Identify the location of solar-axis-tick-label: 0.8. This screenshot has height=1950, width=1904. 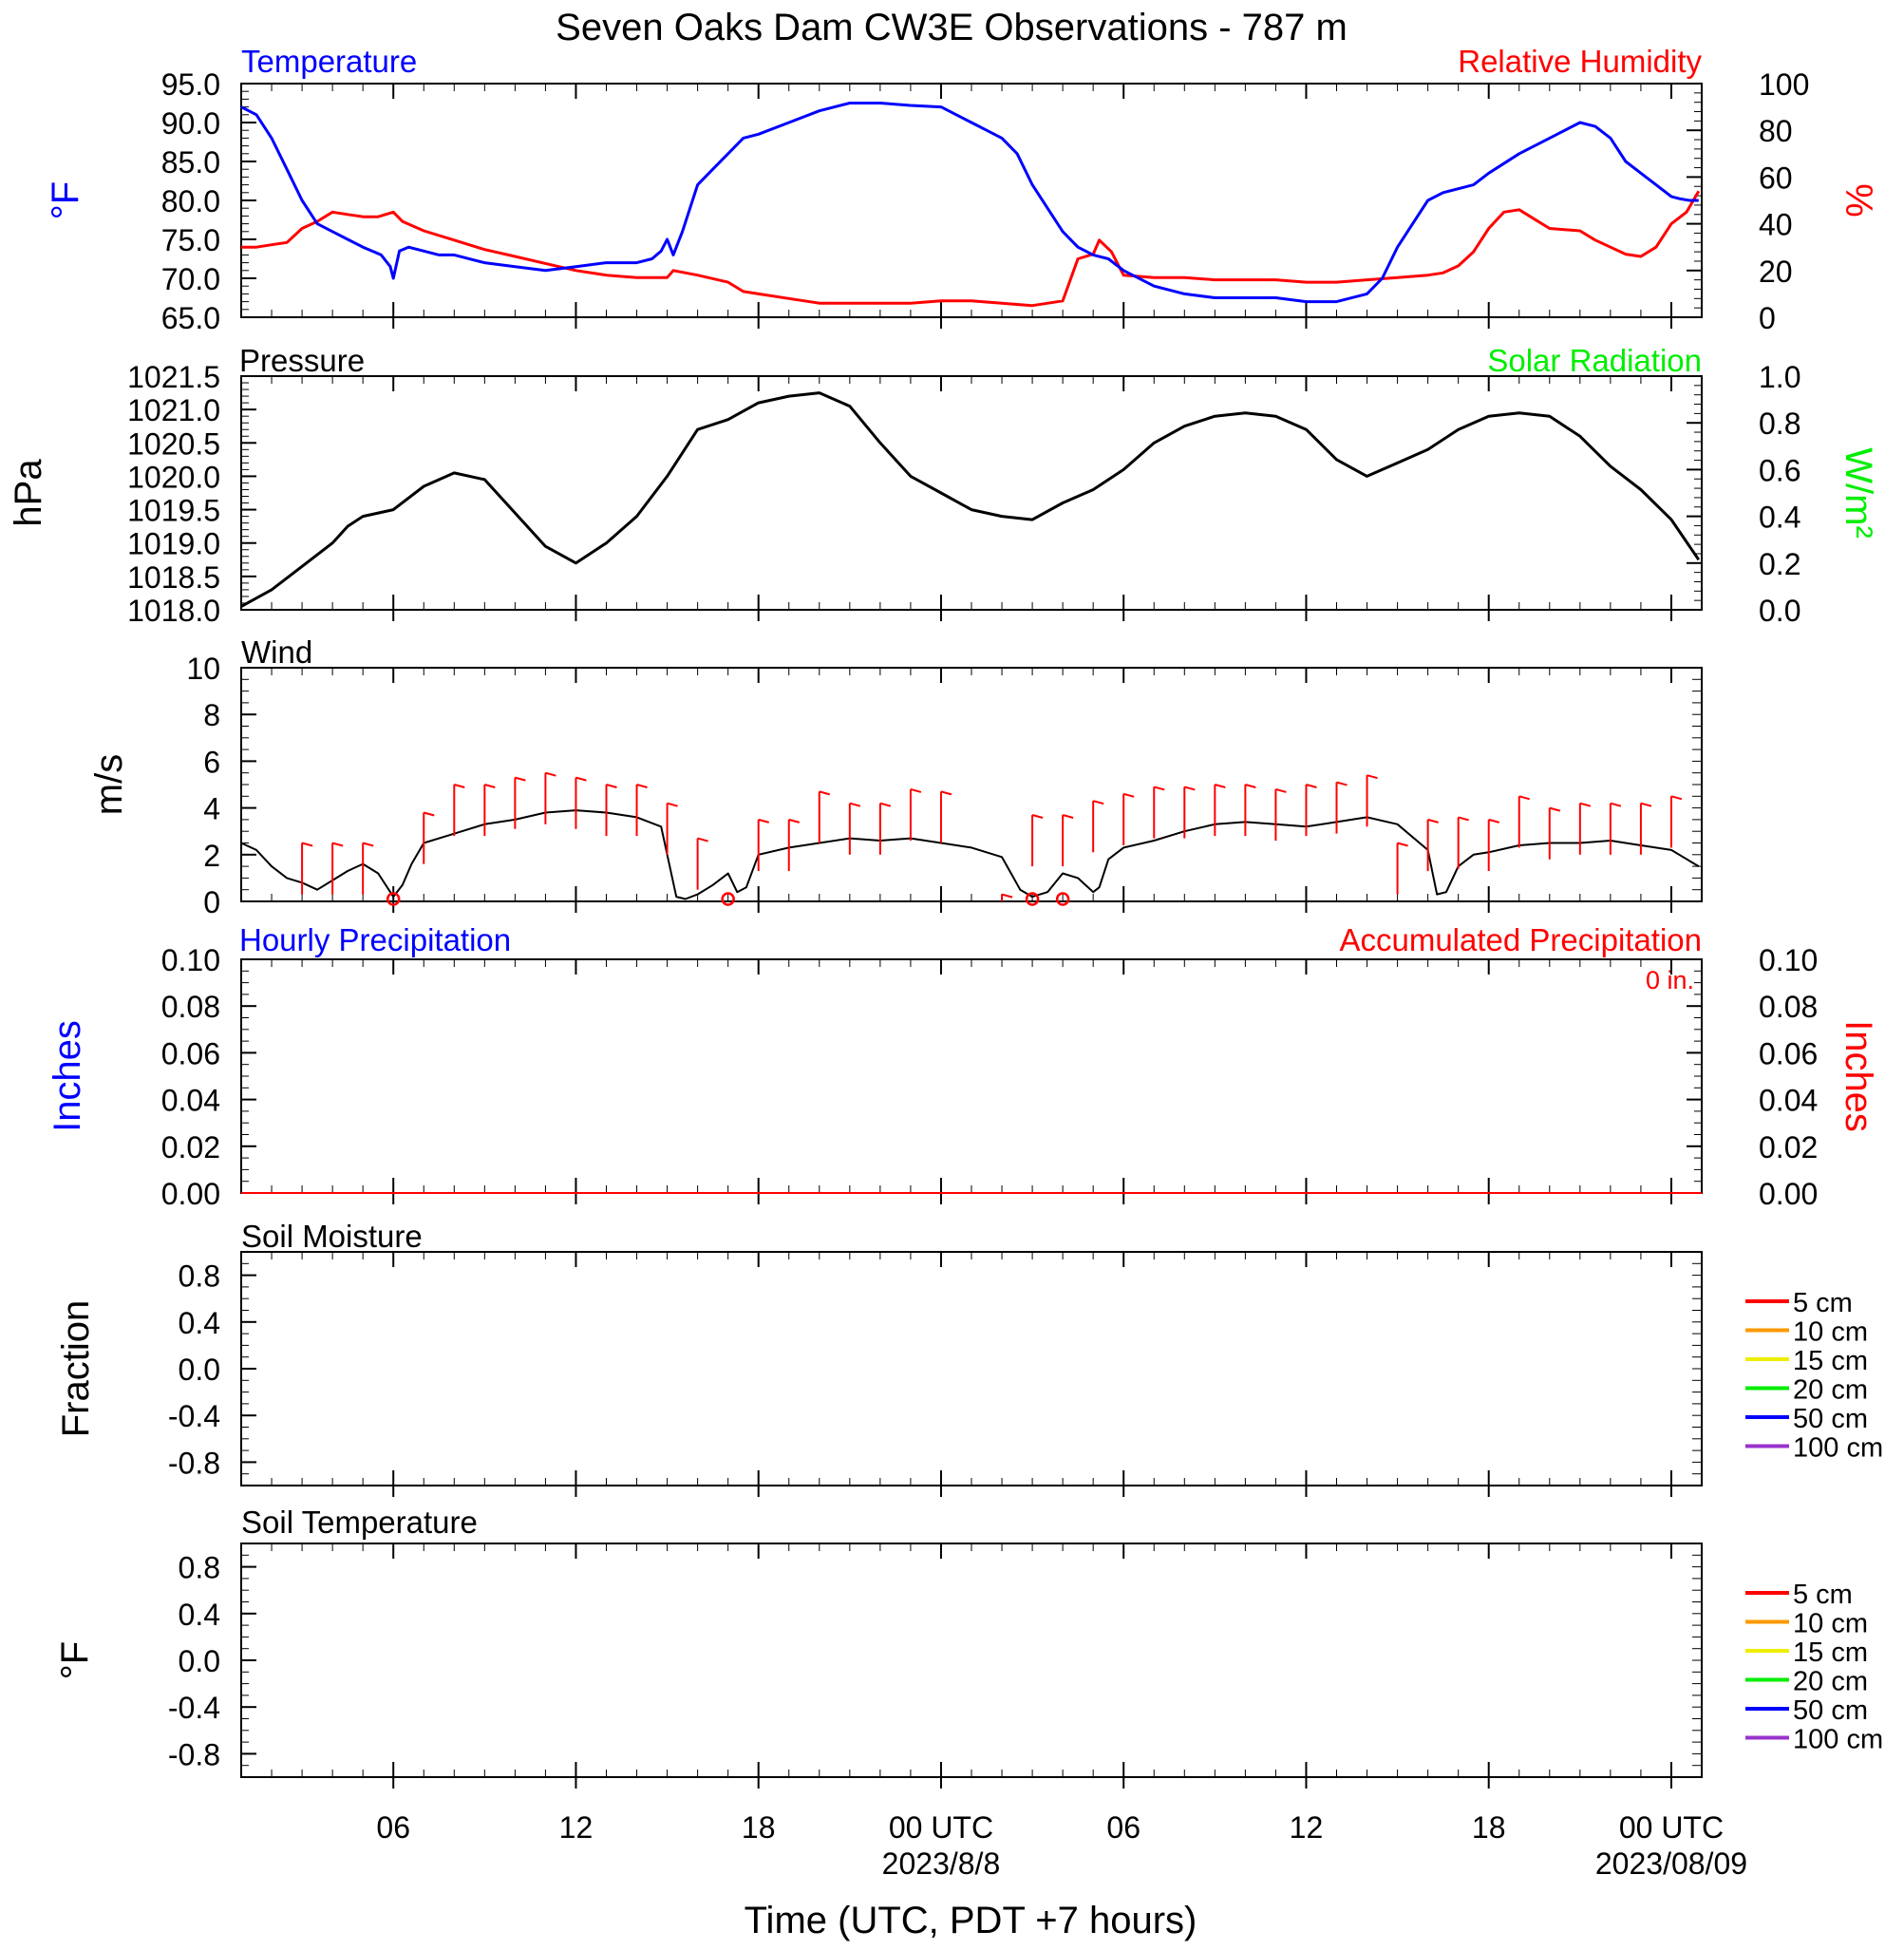
(1780, 424).